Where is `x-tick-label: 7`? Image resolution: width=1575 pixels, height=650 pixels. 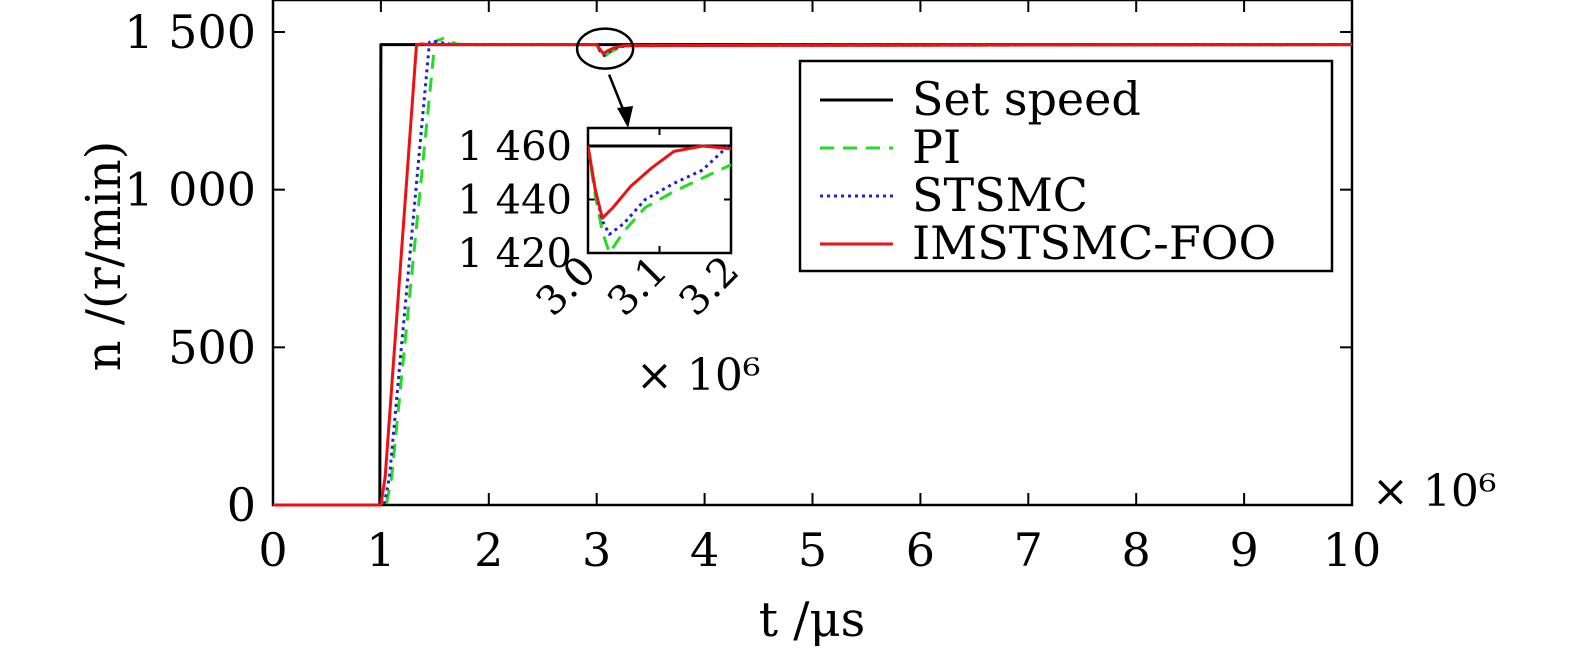
x-tick-label: 7 is located at coordinates (1028, 550).